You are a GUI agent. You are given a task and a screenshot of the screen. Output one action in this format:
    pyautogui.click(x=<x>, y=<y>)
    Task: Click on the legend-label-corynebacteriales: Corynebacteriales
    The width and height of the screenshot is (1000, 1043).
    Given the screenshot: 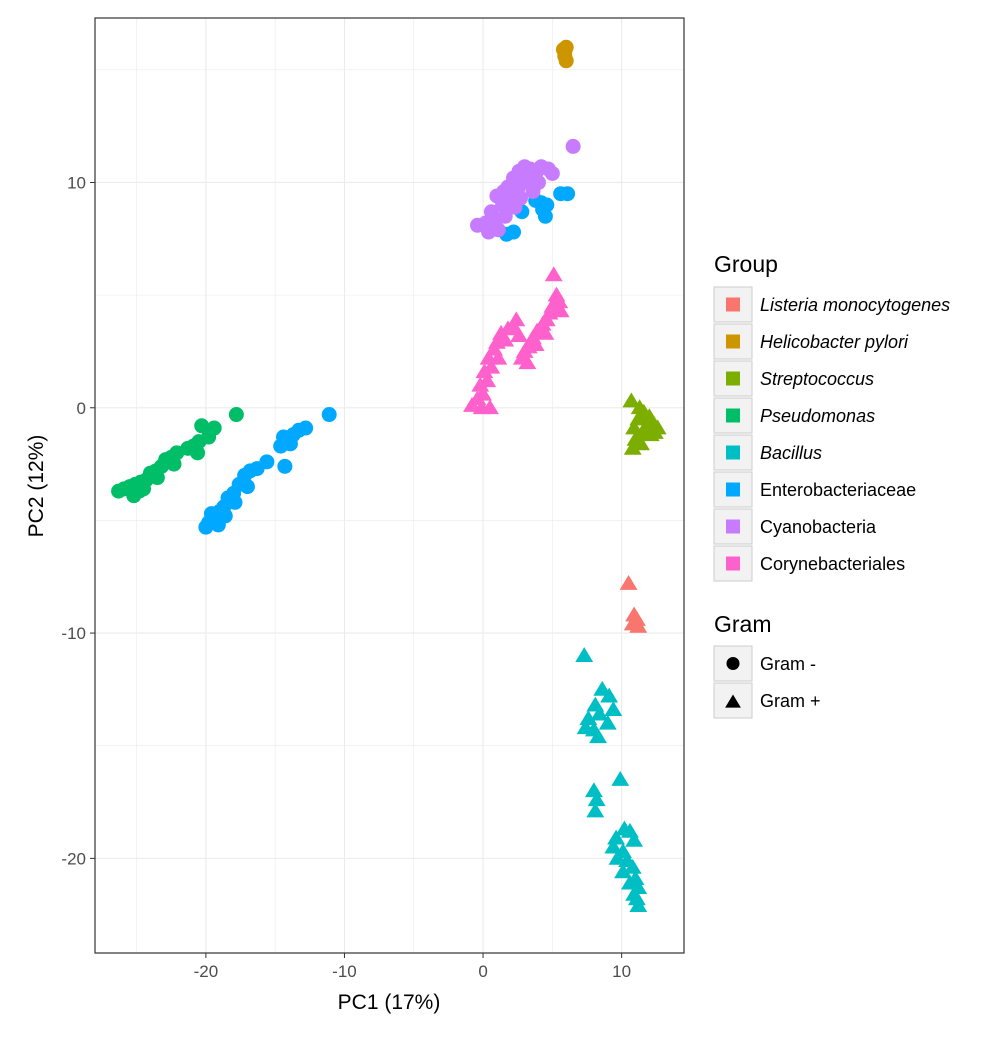 What is the action you would take?
    pyautogui.click(x=832, y=564)
    